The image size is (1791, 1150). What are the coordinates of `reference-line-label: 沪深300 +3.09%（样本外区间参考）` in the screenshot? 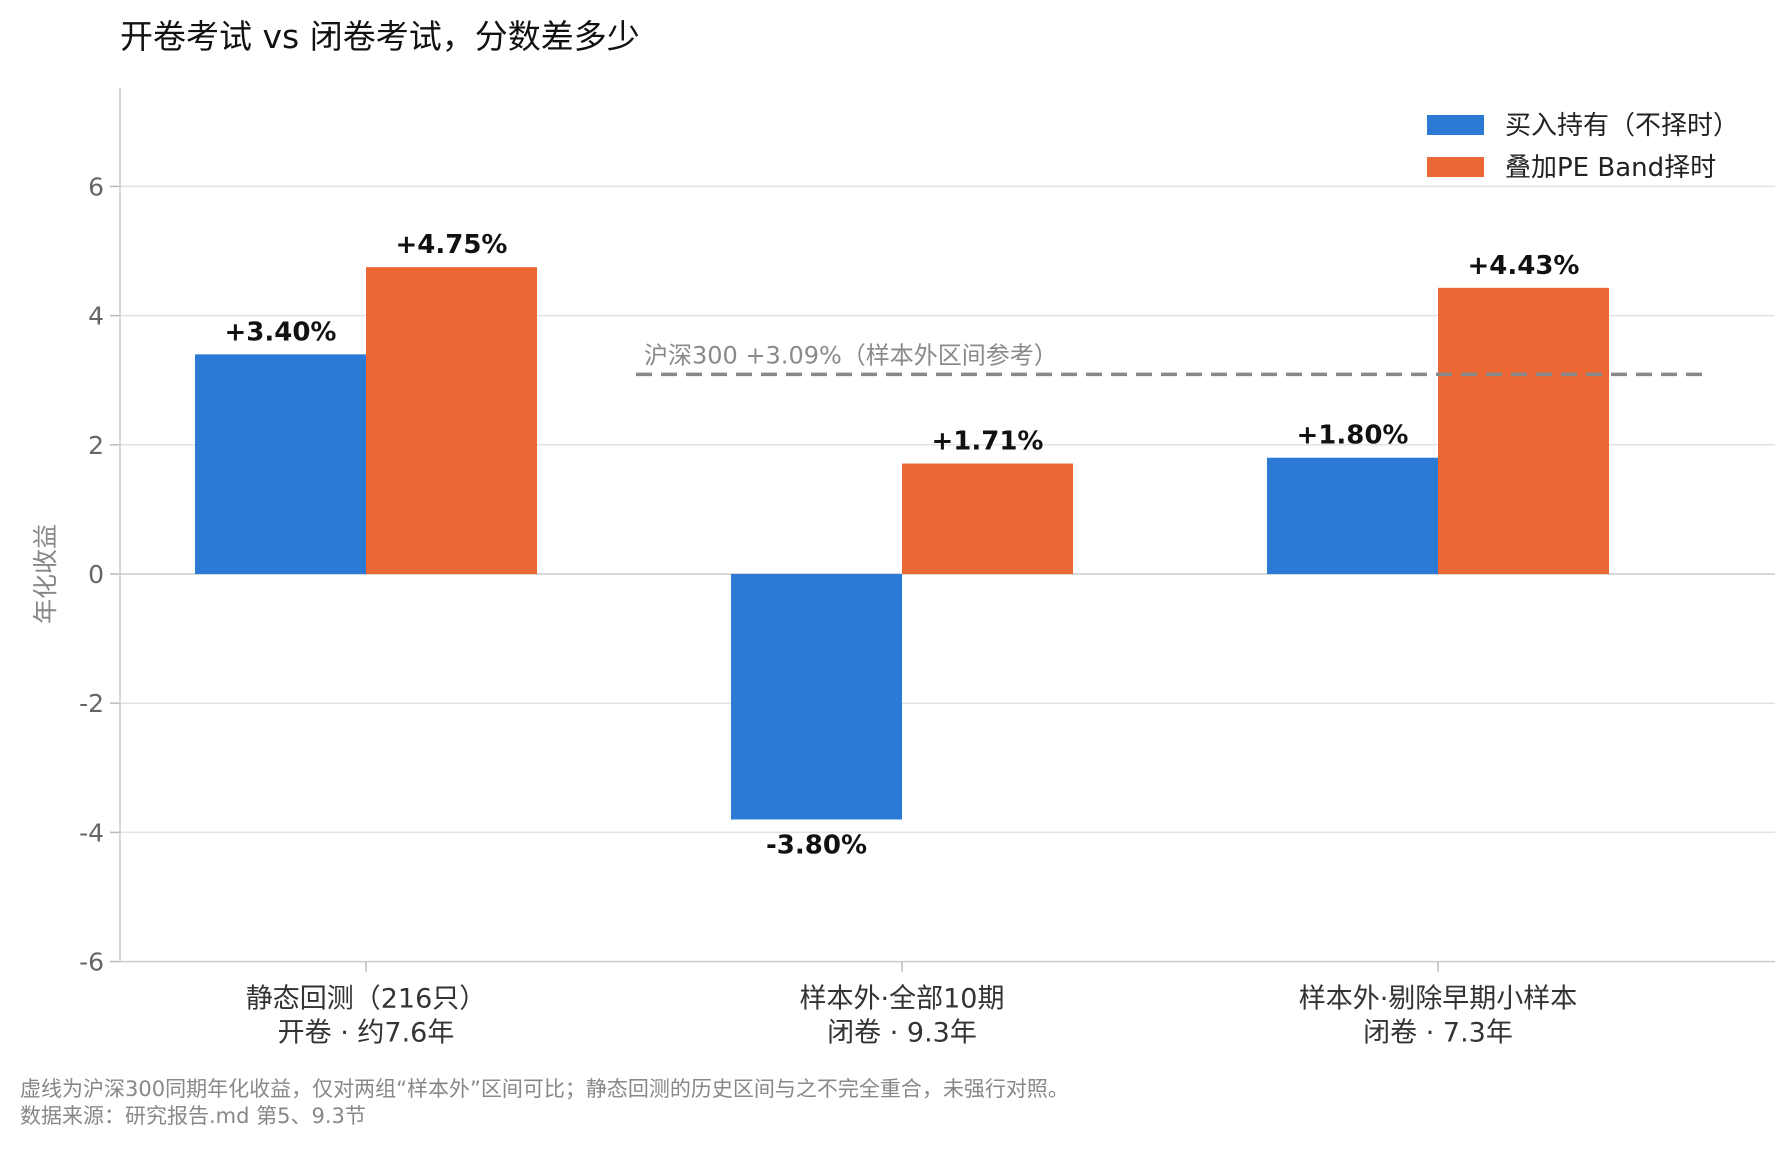 It's located at (851, 355).